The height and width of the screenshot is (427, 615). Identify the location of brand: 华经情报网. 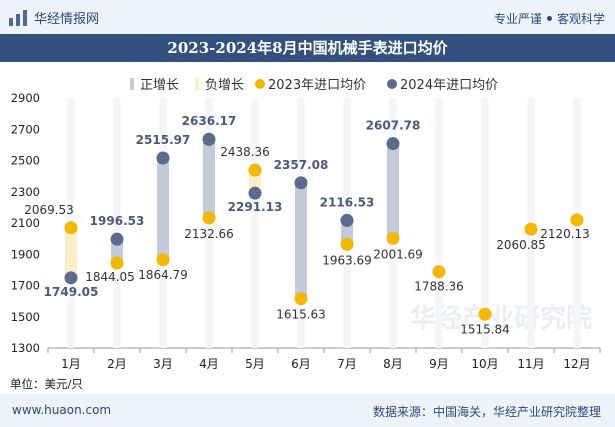
(53, 17).